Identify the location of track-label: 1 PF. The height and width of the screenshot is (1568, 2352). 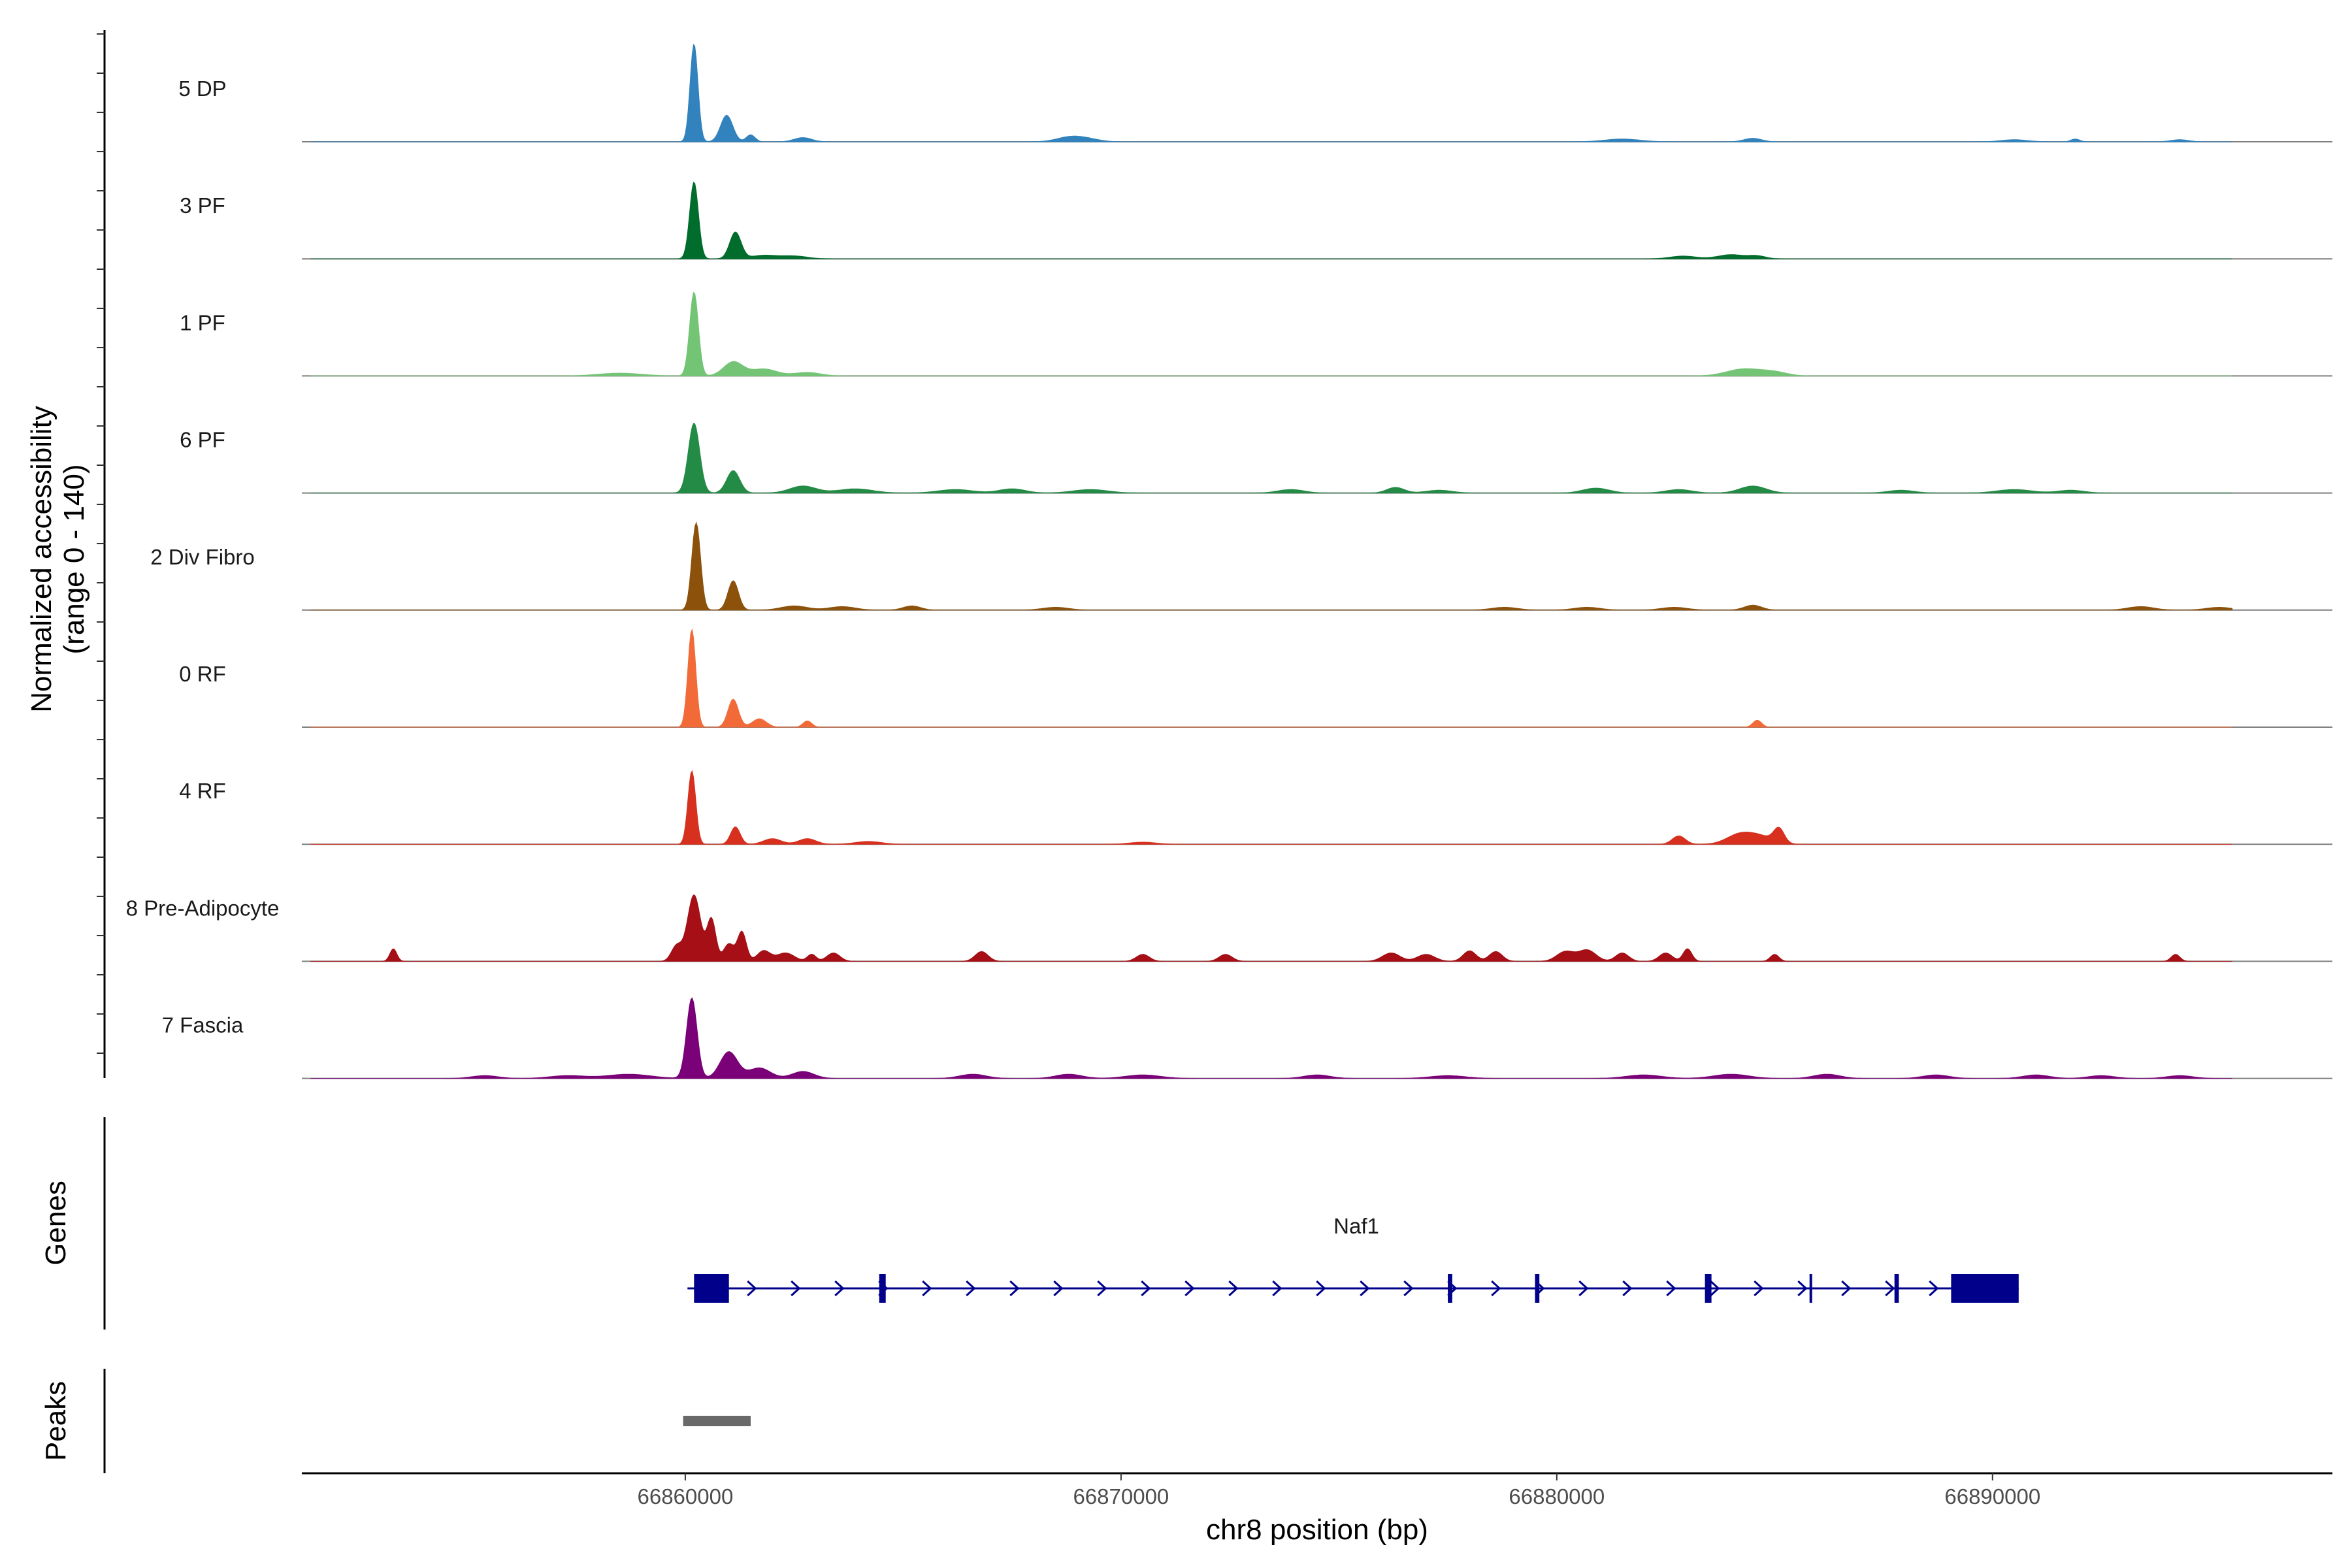
(202, 322).